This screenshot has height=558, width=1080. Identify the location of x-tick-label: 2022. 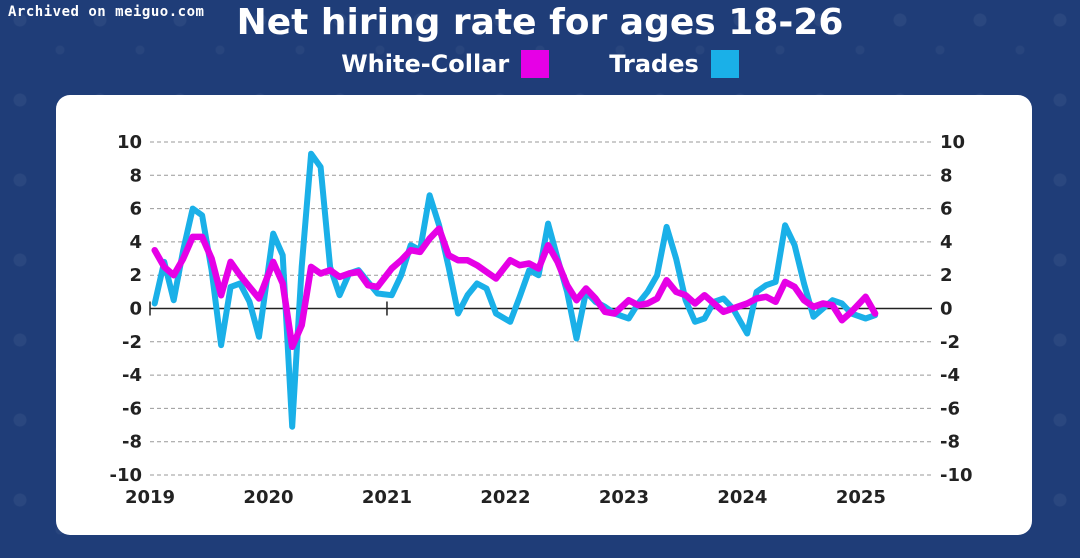
(505, 497).